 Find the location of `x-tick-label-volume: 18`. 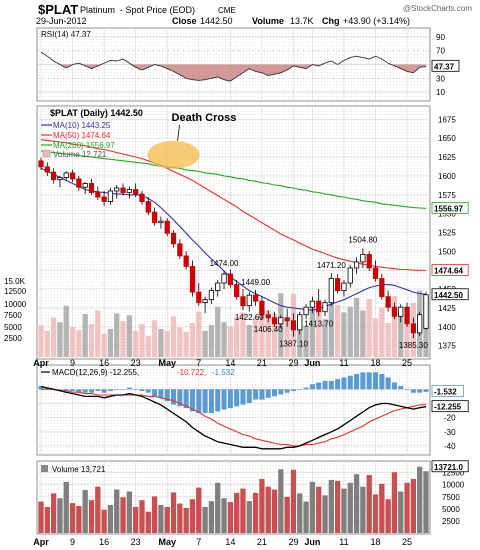

x-tick-label-volume: 18 is located at coordinates (376, 542).